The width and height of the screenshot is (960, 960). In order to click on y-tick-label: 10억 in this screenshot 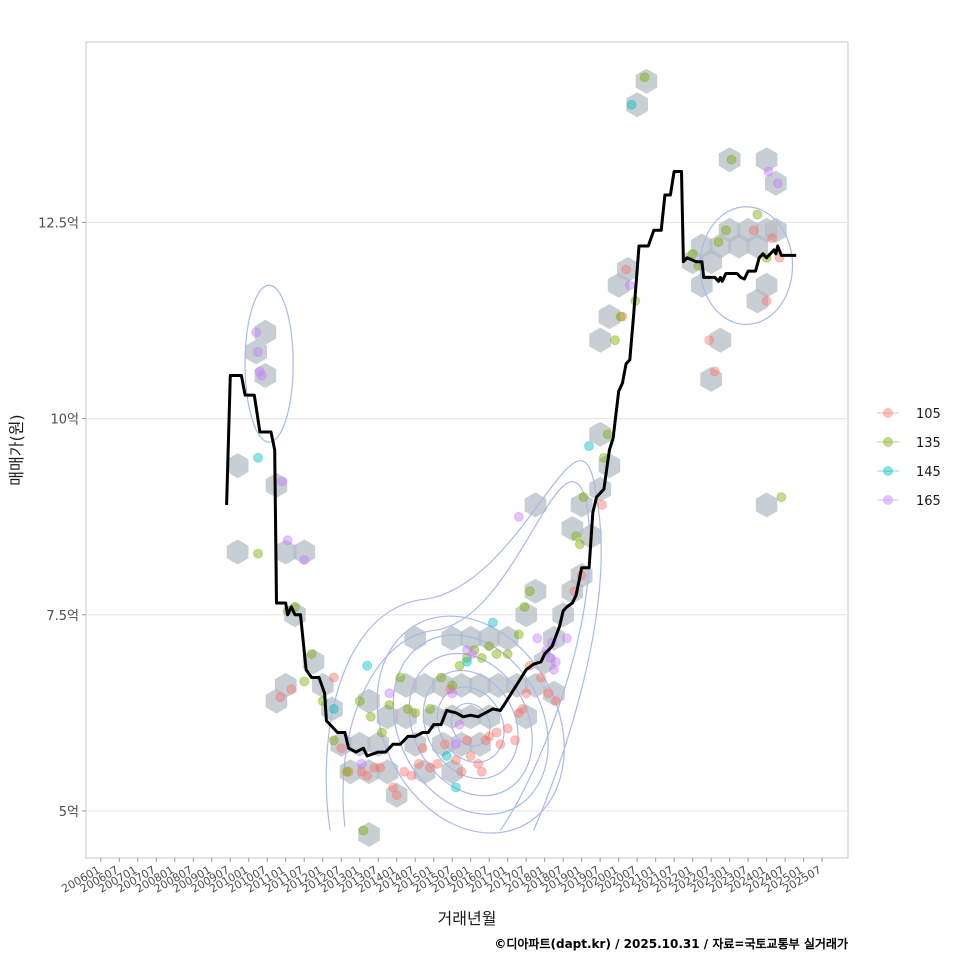, I will do `click(64, 420)`.